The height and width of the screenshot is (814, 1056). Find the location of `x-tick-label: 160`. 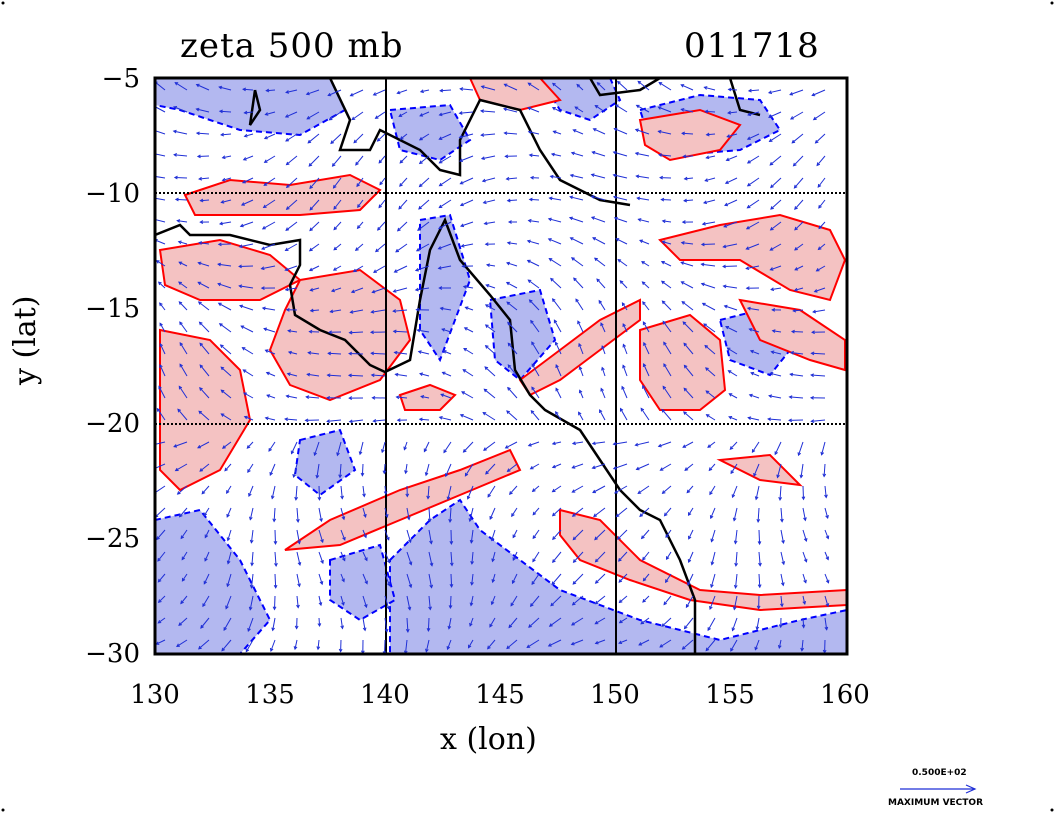

x-tick-label: 160 is located at coordinates (845, 695).